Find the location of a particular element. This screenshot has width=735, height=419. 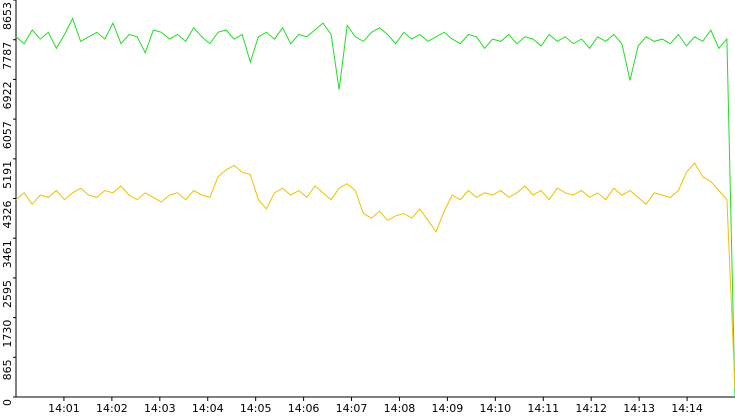

x-tick-label: 14:11 is located at coordinates (543, 408).